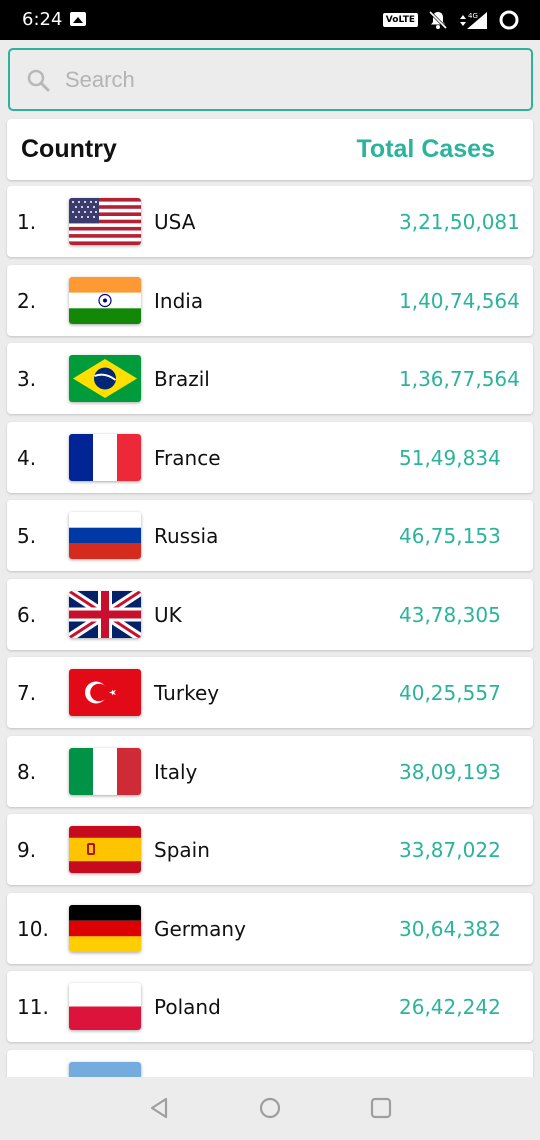 Image resolution: width=540 pixels, height=1140 pixels. What do you see at coordinates (270, 692) in the screenshot?
I see `country-row: 7. Turkey 40,25,557` at bounding box center [270, 692].